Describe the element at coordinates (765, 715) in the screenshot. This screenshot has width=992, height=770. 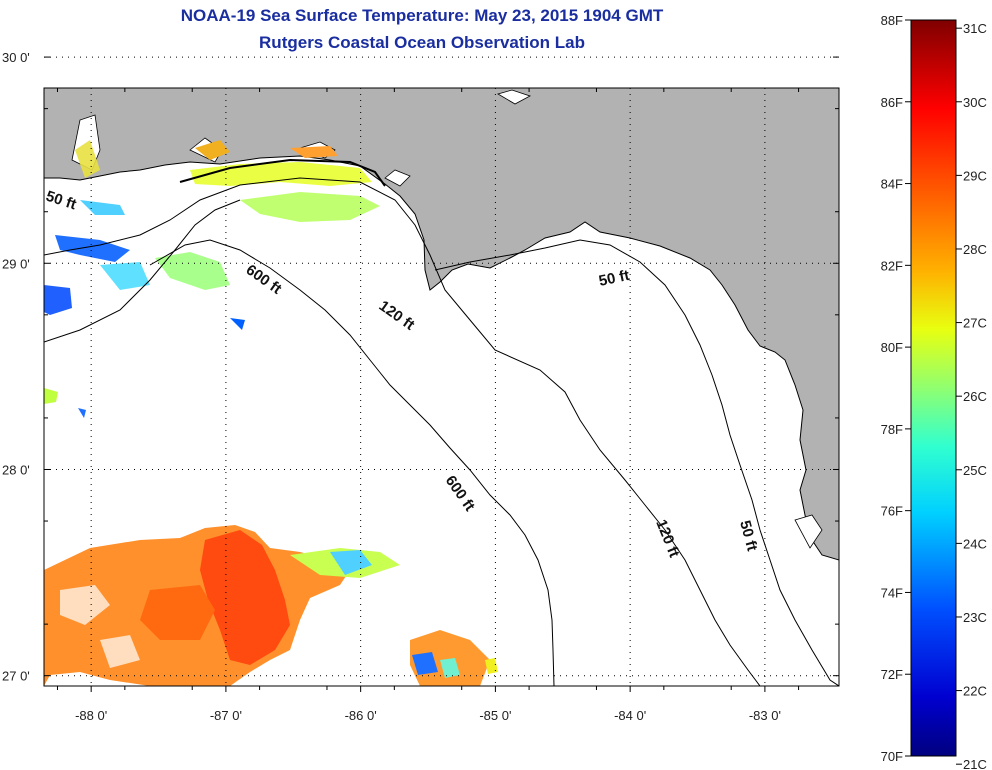
I see `lon-tick-label: -83 0'` at that location.